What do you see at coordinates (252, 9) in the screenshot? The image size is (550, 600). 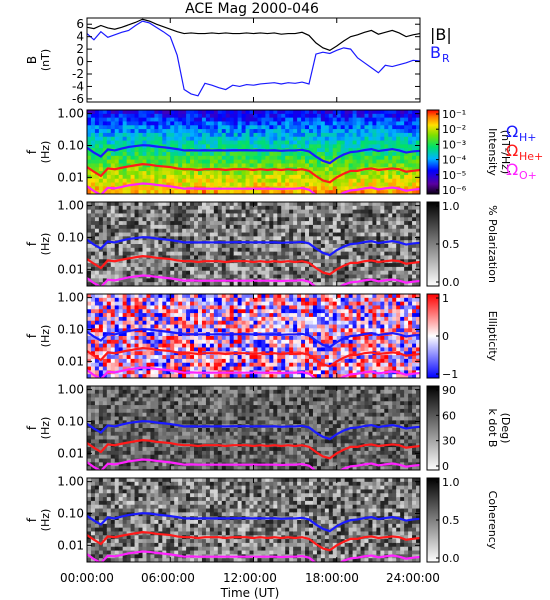 I see `figure-title: ACE Mag 2000-046` at bounding box center [252, 9].